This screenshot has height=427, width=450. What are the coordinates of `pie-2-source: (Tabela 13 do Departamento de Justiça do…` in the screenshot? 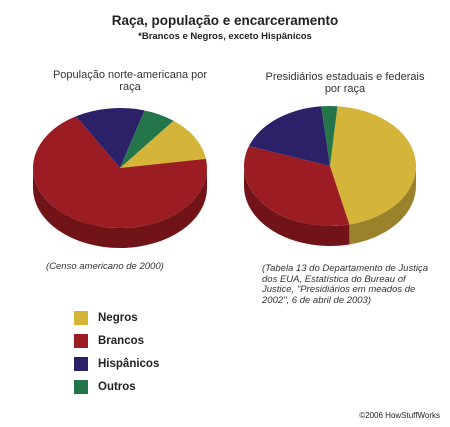 It's located at (345, 284).